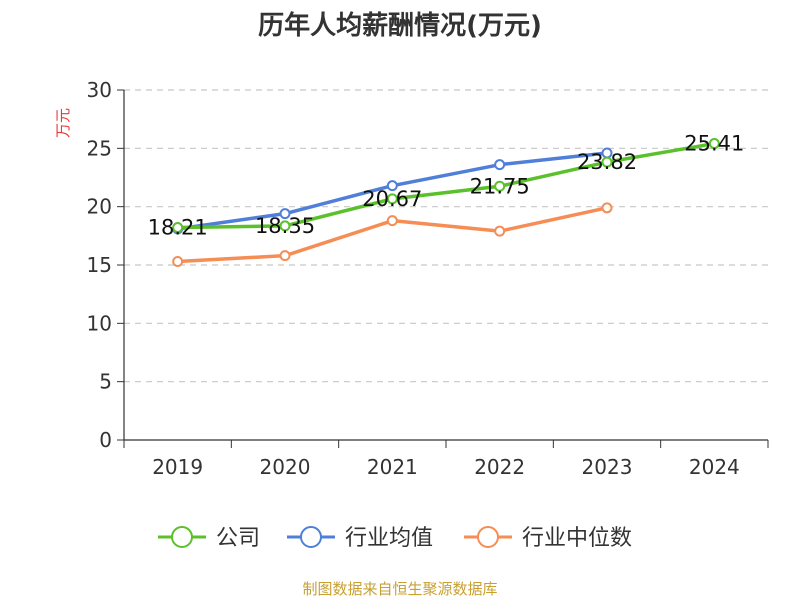 The height and width of the screenshot is (600, 800). I want to click on data-label: 23.82, so click(607, 162).